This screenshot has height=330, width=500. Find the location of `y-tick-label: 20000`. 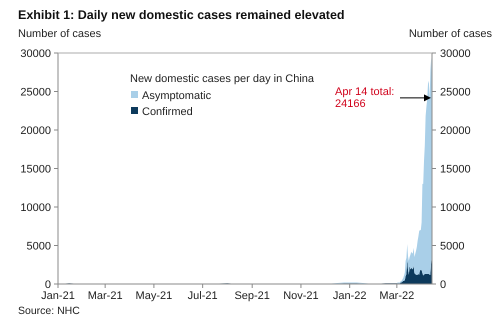

y-tick-label: 20000 is located at coordinates (35, 131).